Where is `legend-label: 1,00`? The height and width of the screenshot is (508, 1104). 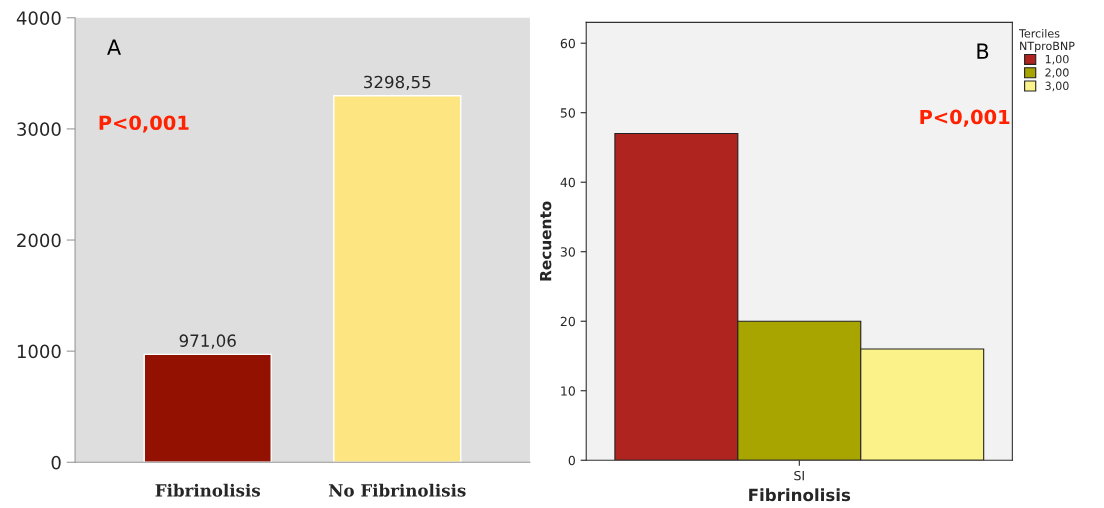 legend-label: 1,00 is located at coordinates (1057, 59).